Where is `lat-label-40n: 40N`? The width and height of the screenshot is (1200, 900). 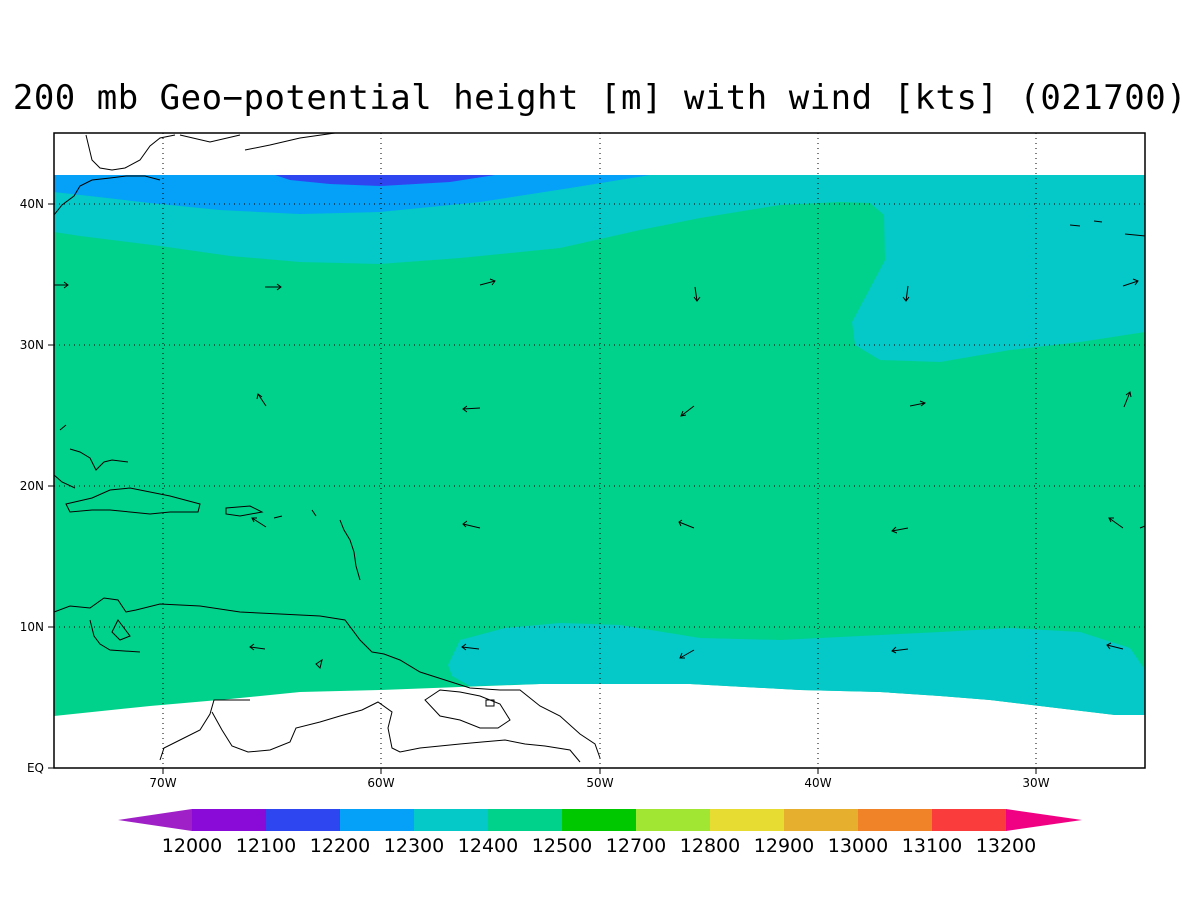
lat-label-40n: 40N is located at coordinates (32, 204).